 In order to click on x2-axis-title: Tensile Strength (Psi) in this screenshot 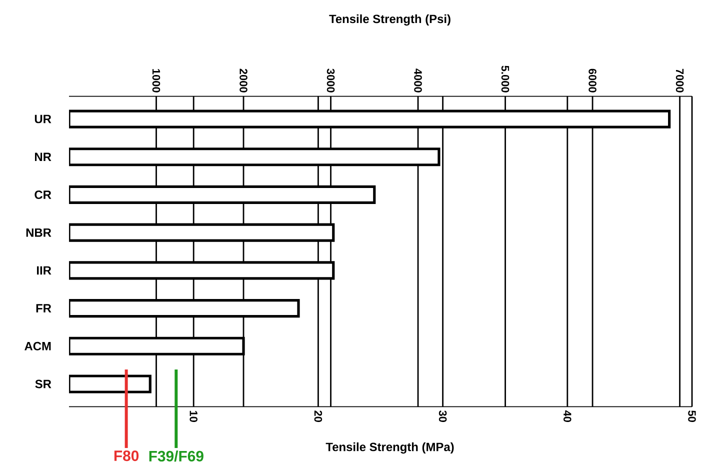, I will do `click(389, 20)`.